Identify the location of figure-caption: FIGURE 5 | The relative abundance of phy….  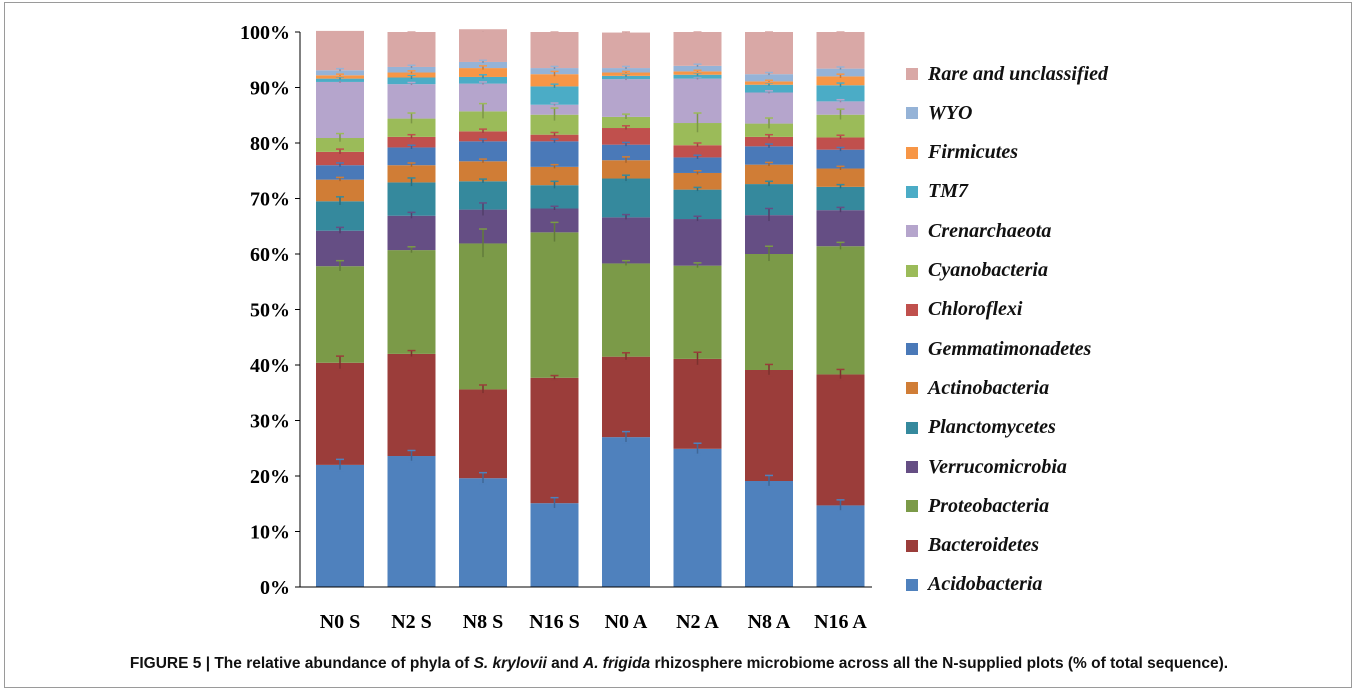
(679, 664).